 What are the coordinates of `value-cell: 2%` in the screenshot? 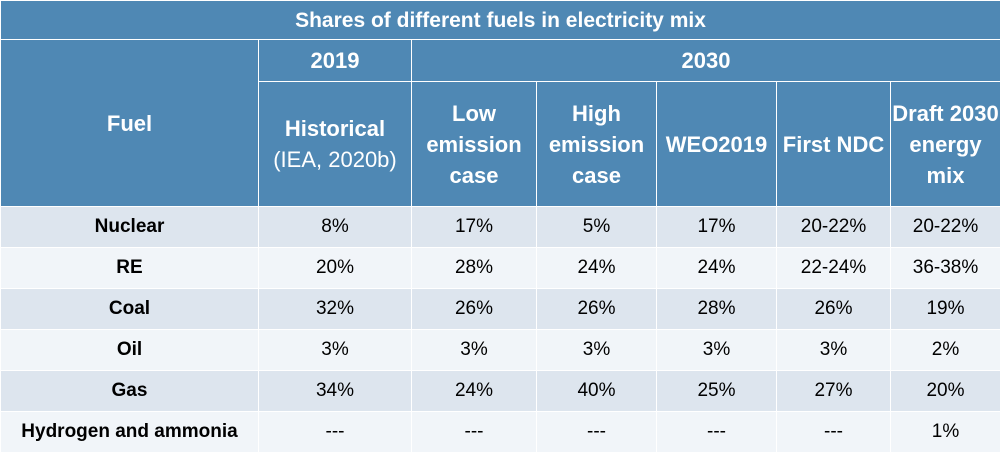 It's located at (945, 350).